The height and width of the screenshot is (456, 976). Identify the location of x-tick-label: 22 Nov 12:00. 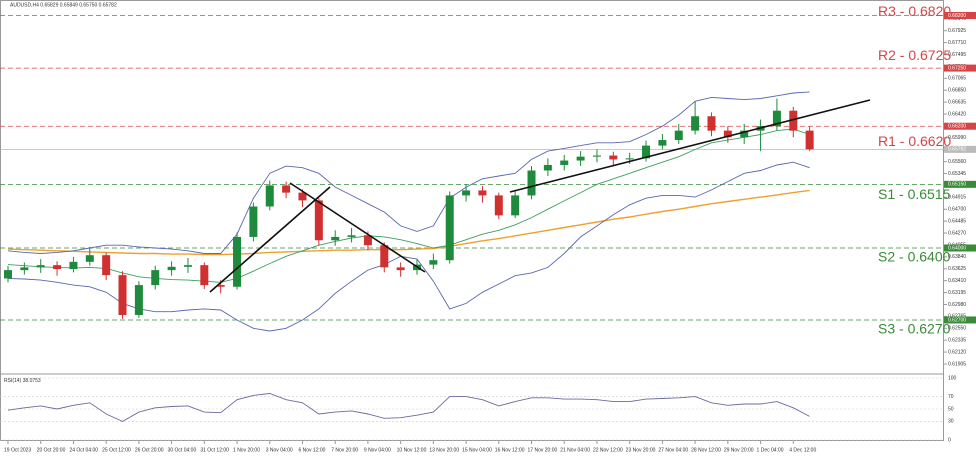
(608, 450).